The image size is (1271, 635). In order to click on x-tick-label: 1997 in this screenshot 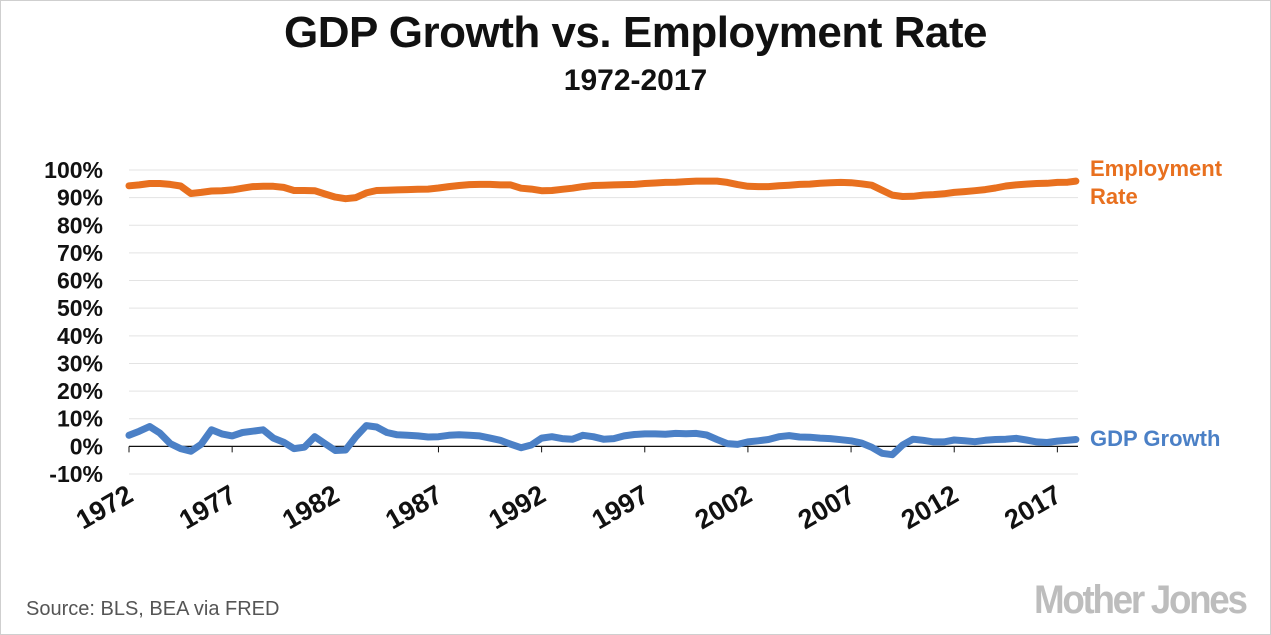, I will do `click(620, 507)`.